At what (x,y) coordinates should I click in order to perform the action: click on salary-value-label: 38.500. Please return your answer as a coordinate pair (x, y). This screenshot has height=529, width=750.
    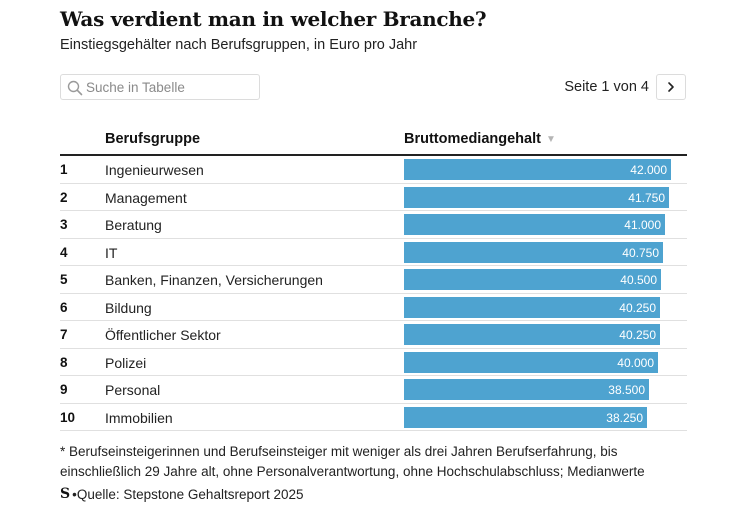
    Looking at the image, I should click on (626, 390).